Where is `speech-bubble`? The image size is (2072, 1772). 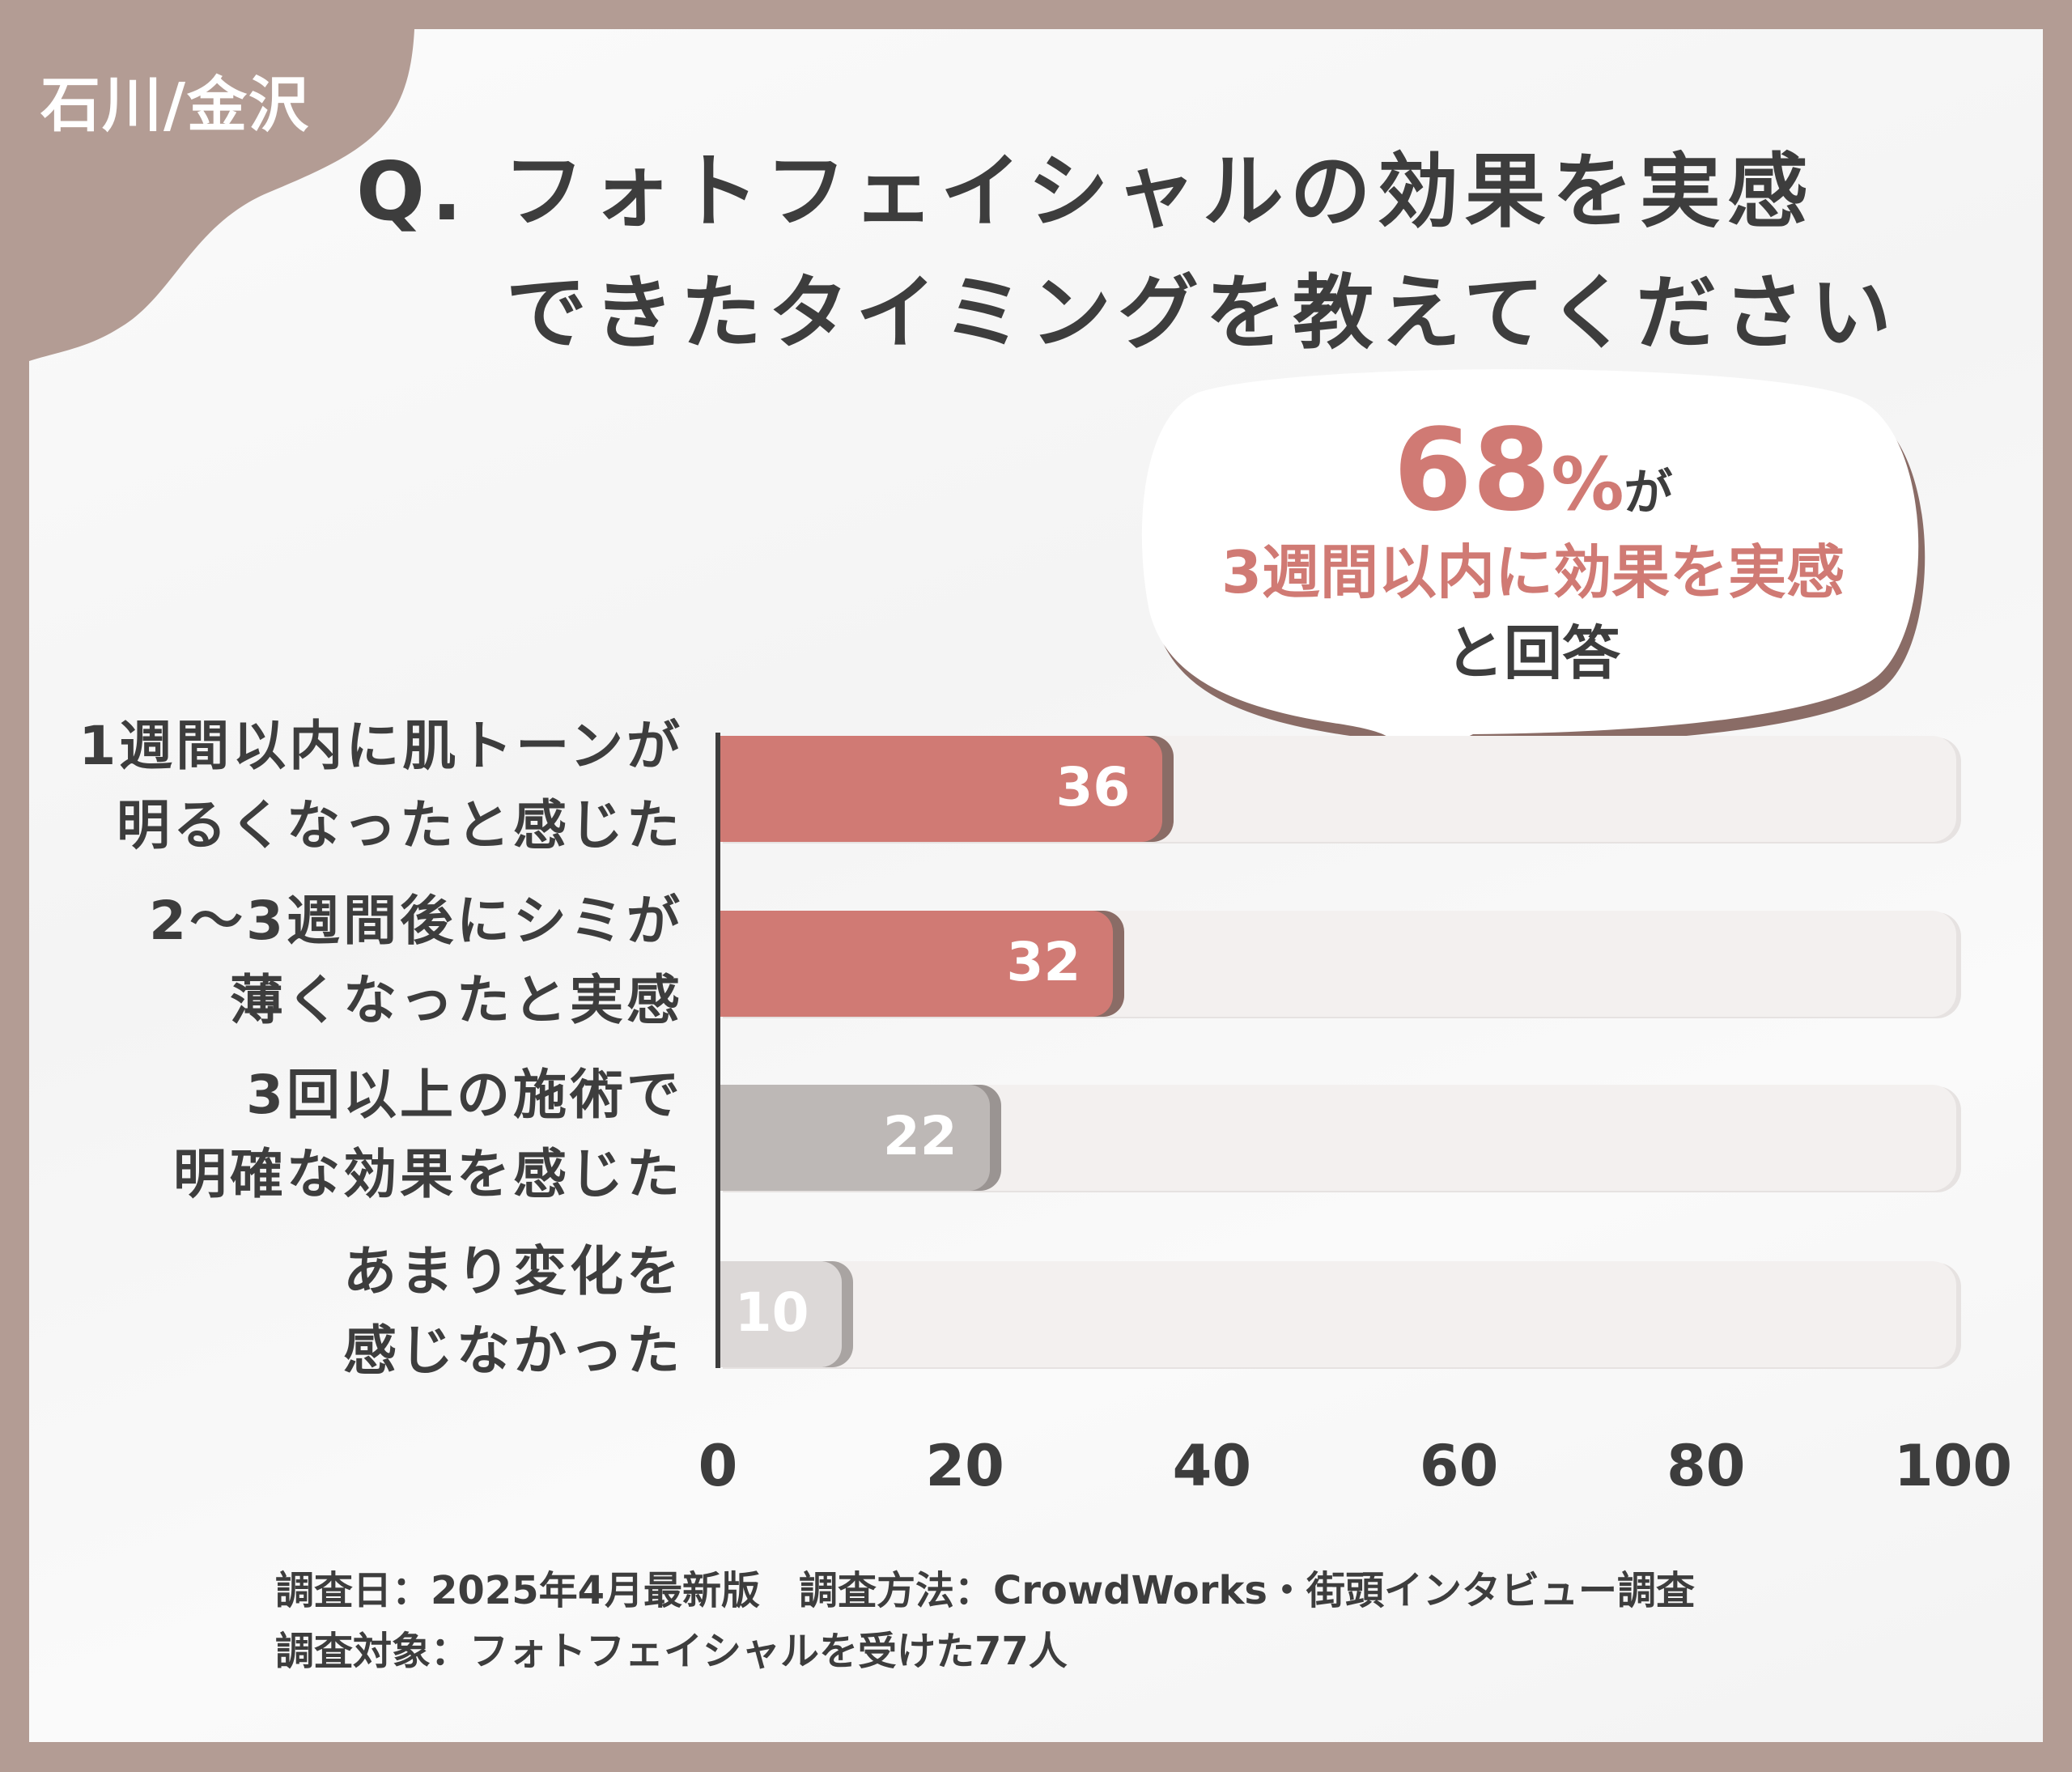
speech-bubble is located at coordinates (1533, 589).